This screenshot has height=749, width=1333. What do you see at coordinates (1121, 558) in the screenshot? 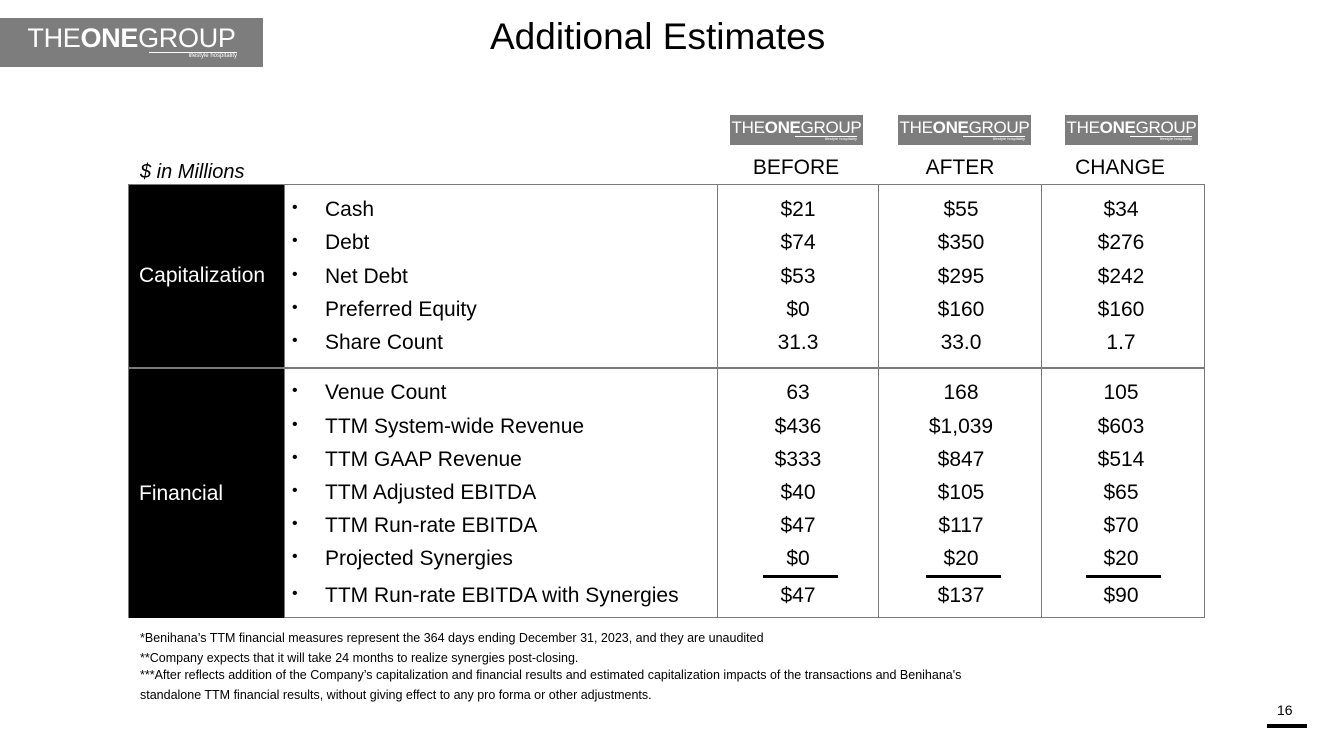
I see `value-change: $20` at bounding box center [1121, 558].